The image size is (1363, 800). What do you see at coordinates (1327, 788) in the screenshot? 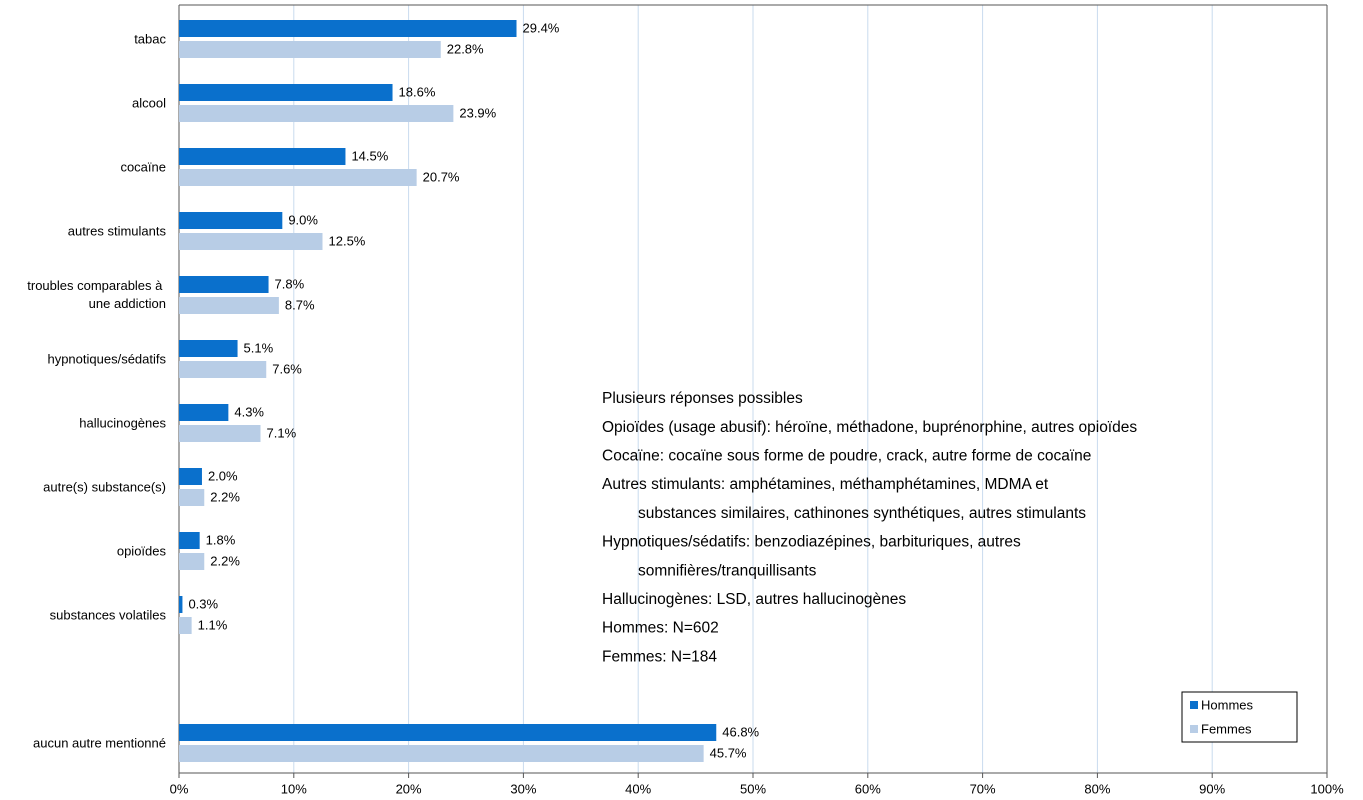
I see `x-tick-label: 100%` at bounding box center [1327, 788].